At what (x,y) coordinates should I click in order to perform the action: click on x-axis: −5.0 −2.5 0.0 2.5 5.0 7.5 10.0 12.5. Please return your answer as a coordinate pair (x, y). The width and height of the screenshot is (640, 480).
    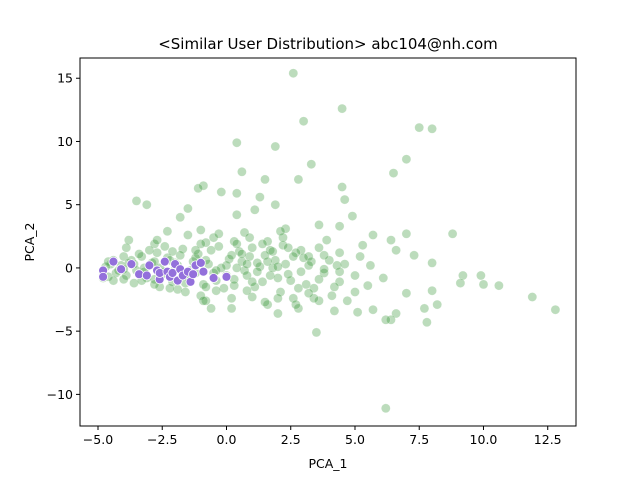
    Looking at the image, I should click on (322, 436).